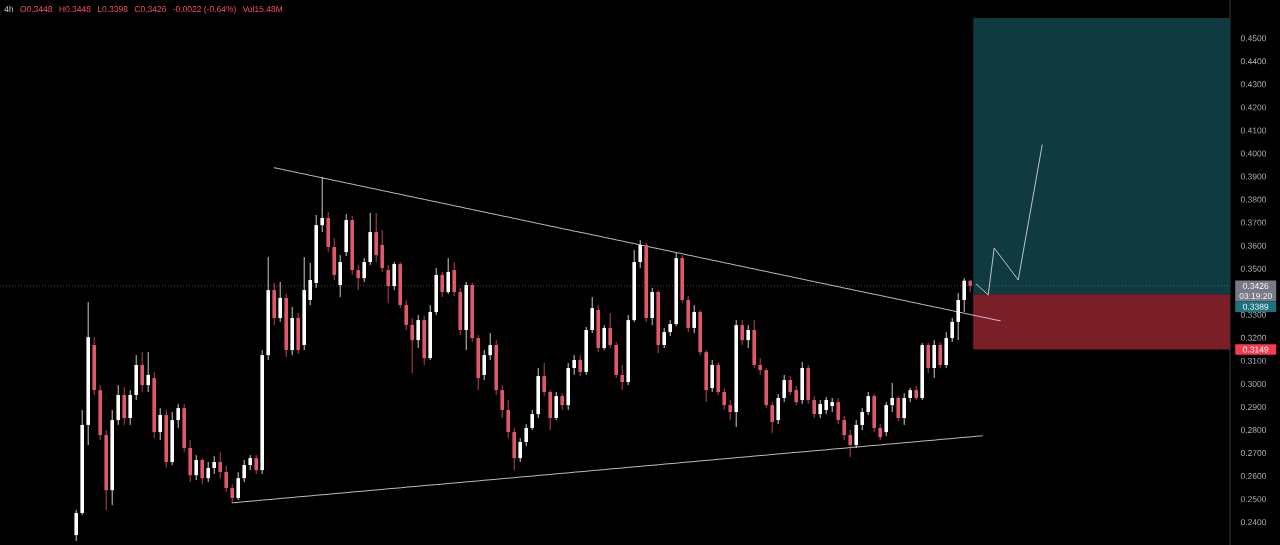 This screenshot has width=1280, height=545. Describe the element at coordinates (204, 9) in the screenshot. I see `annotation: -0.0022 (-0.64%)` at that location.